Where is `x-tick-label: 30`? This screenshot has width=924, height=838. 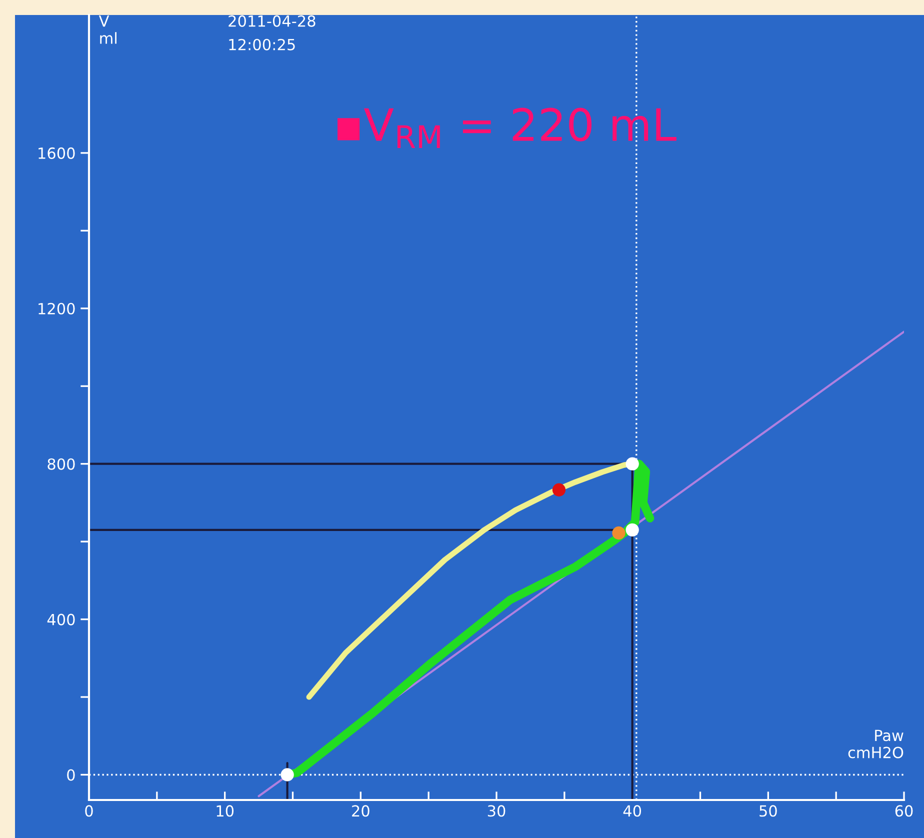 x-tick-label: 30 is located at coordinates (497, 811).